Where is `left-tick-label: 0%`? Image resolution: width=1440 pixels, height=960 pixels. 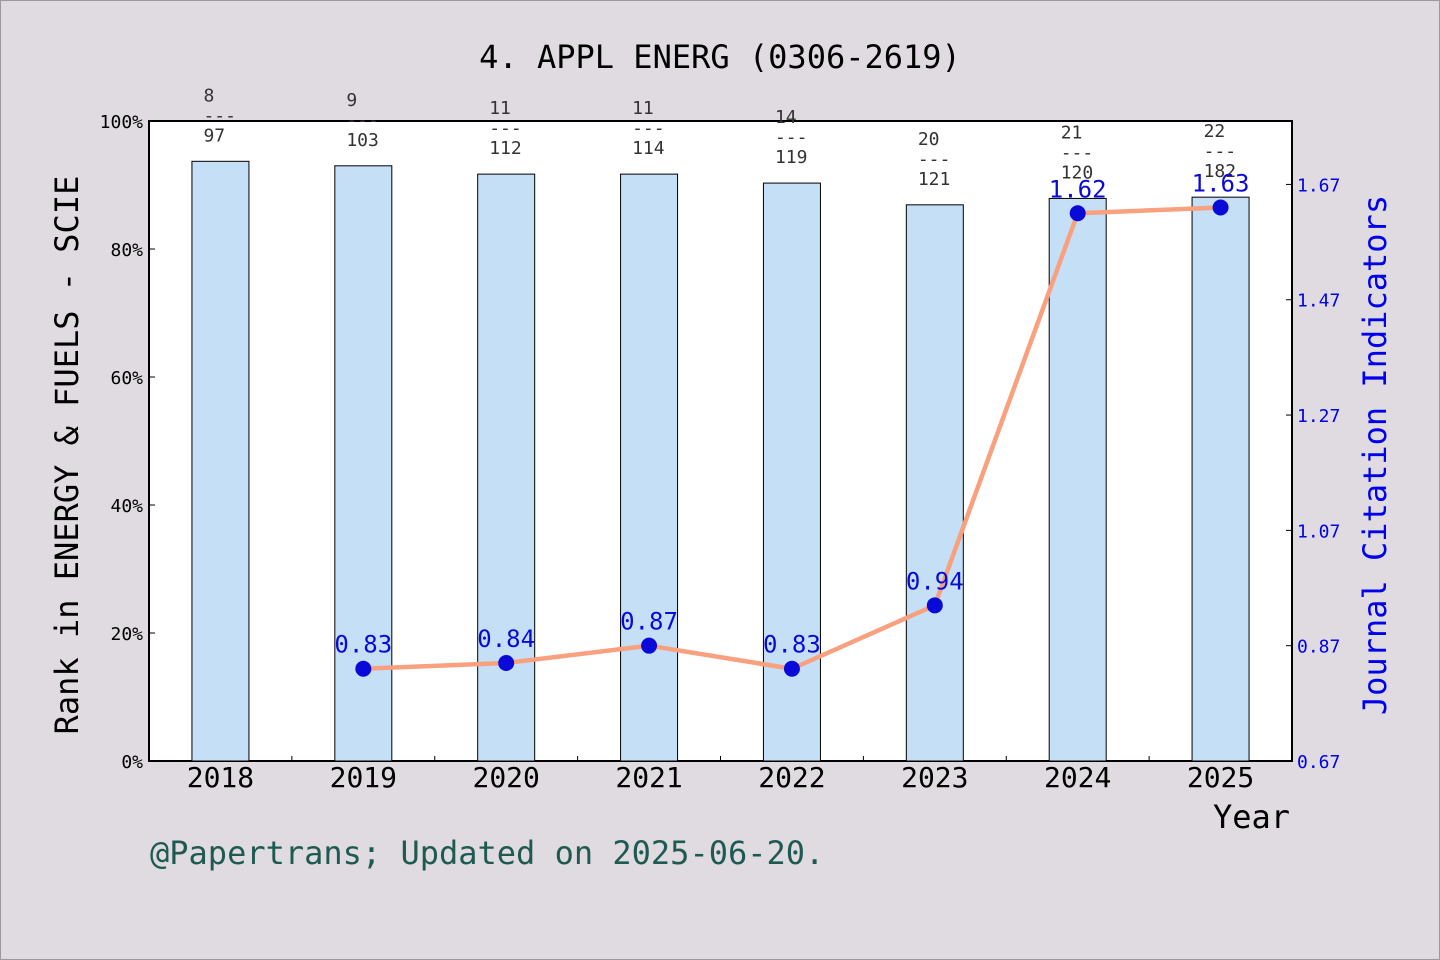 left-tick-label: 0% is located at coordinates (132, 762).